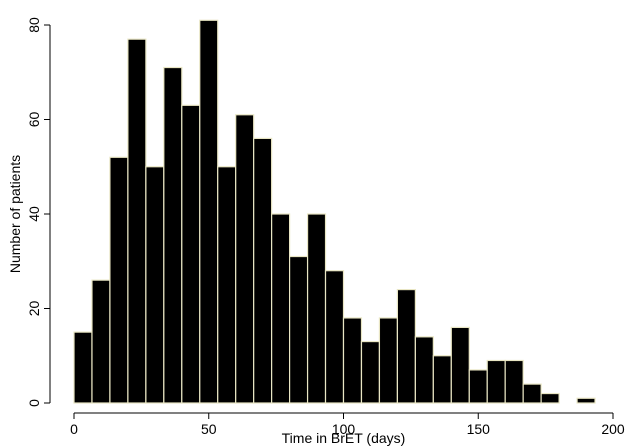 This screenshot has height=447, width=628. I want to click on x-tick-label: 50, so click(209, 429).